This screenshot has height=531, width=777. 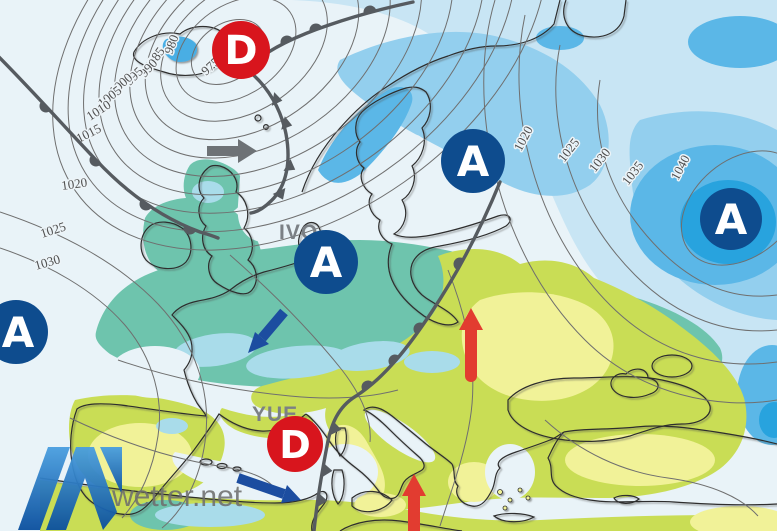 What do you see at coordinates (514, 499) in the screenshot?
I see `coast-aegean-islands` at bounding box center [514, 499].